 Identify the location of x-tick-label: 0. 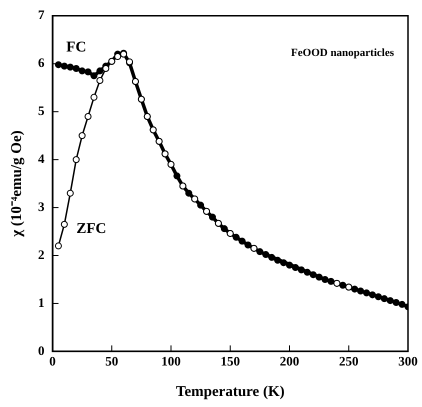
(52, 361).